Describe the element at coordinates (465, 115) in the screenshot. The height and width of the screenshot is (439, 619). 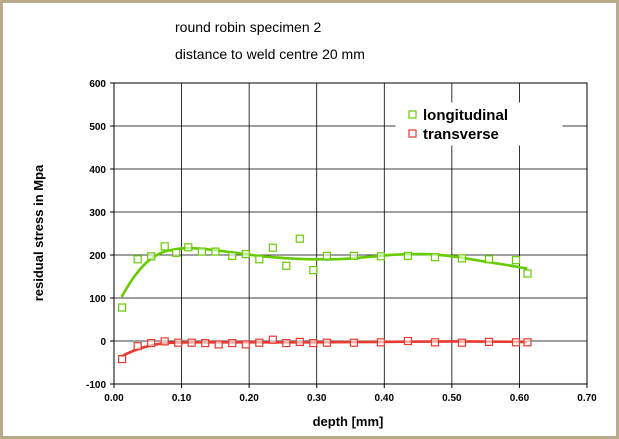
I see `legend-label-longitudinal: longitudinal` at that location.